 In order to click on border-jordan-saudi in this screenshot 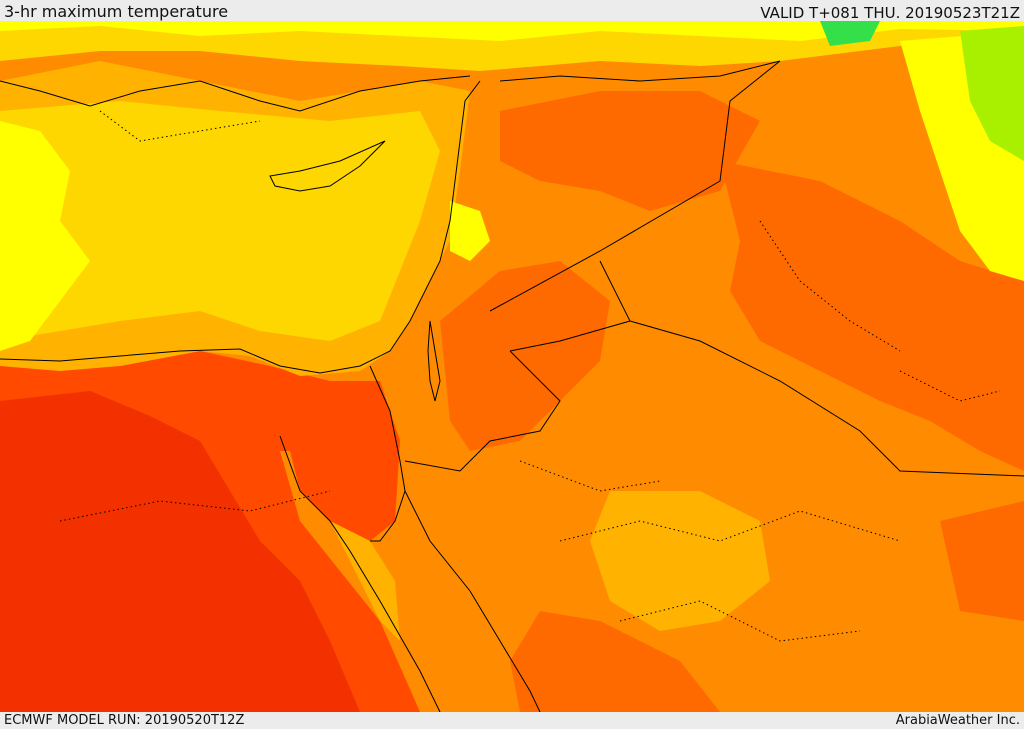, I will do `click(570, 306)`.